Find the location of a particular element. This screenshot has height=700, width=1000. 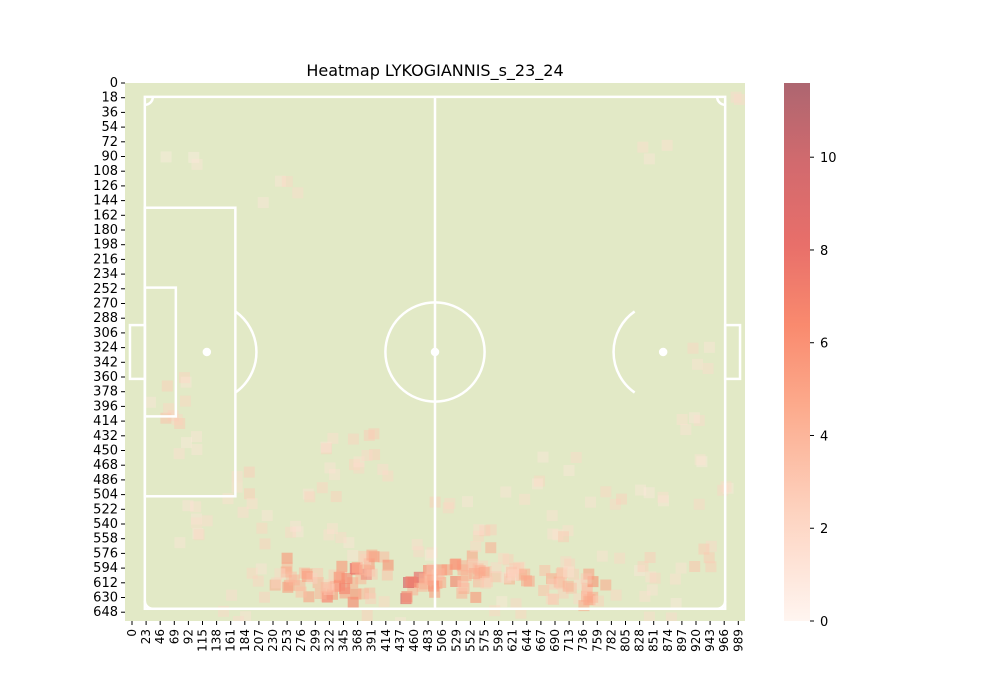

x-tick-label: 667 is located at coordinates (541, 640).